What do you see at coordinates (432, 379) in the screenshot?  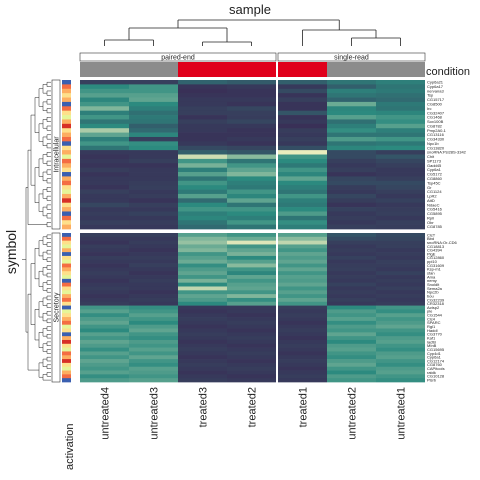 I see `secretory-row-label-38: Plsrb` at bounding box center [432, 379].